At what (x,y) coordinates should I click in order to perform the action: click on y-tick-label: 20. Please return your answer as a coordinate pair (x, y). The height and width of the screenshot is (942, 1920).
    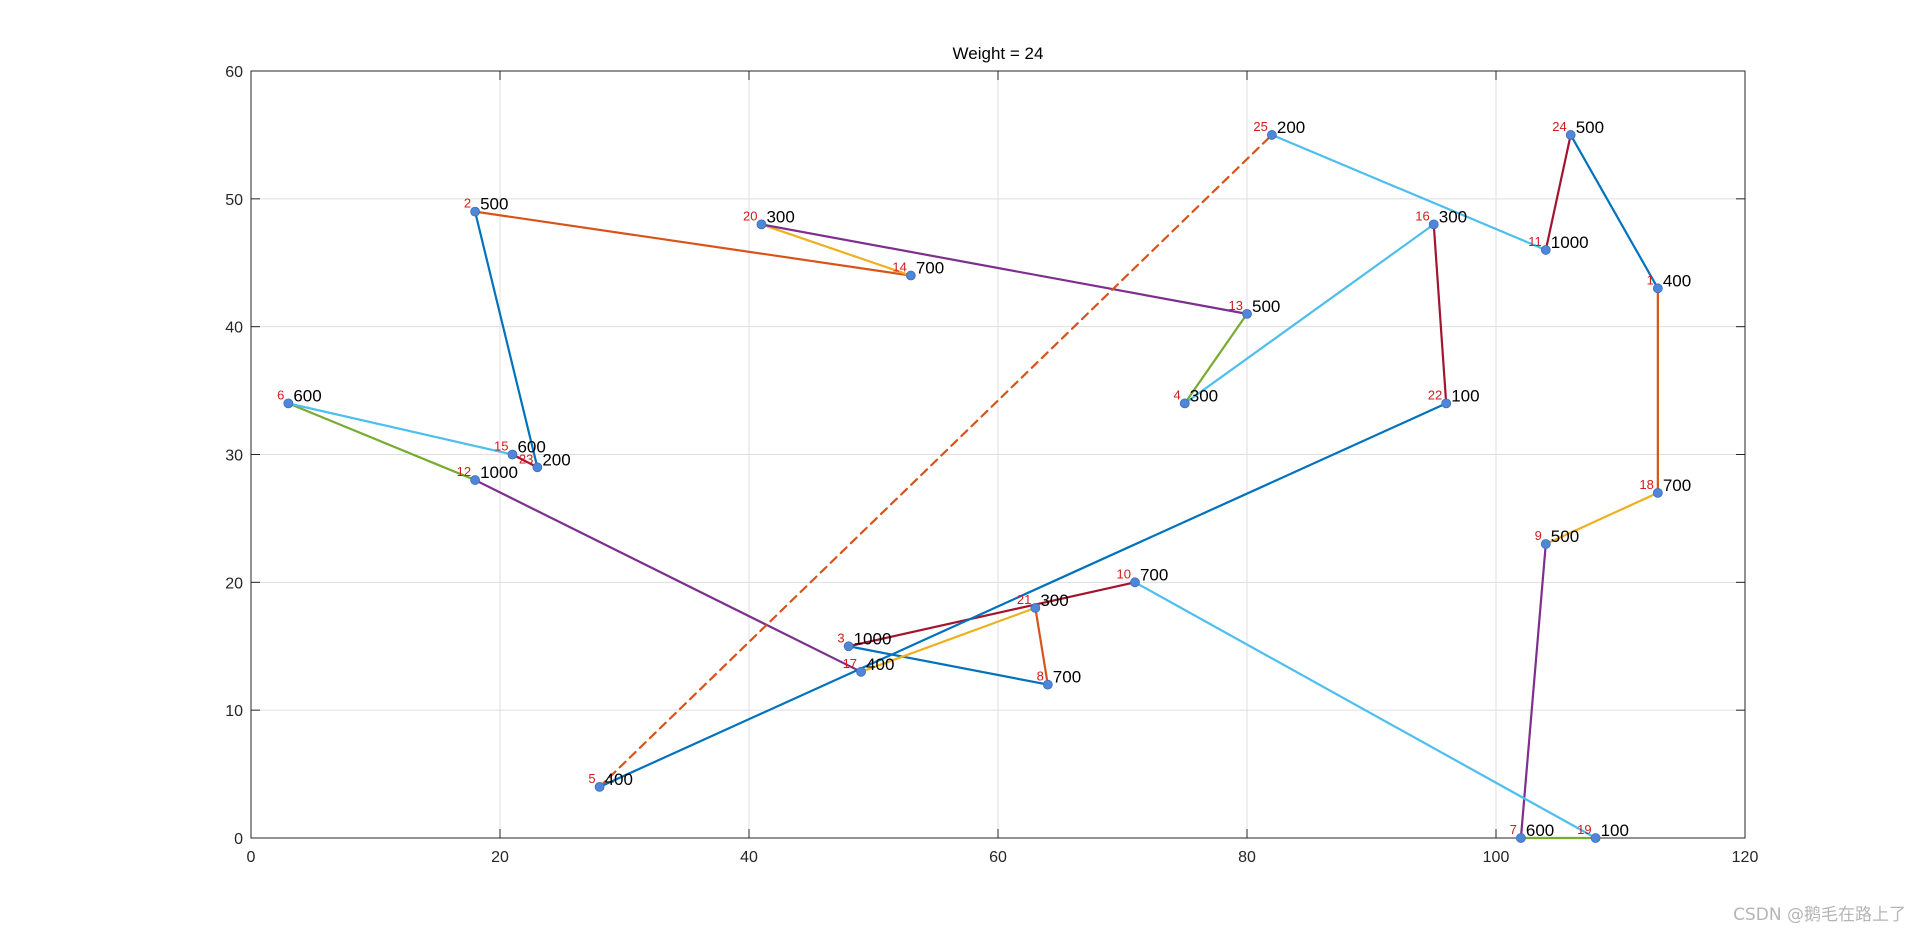
    Looking at the image, I should click on (234, 583).